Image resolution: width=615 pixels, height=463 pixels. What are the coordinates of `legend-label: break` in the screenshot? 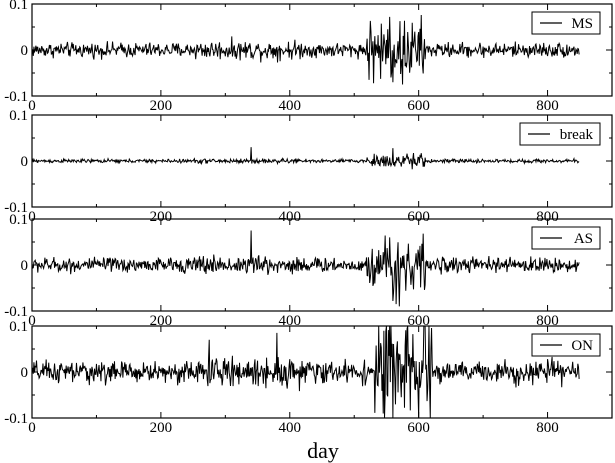 It's located at (577, 135).